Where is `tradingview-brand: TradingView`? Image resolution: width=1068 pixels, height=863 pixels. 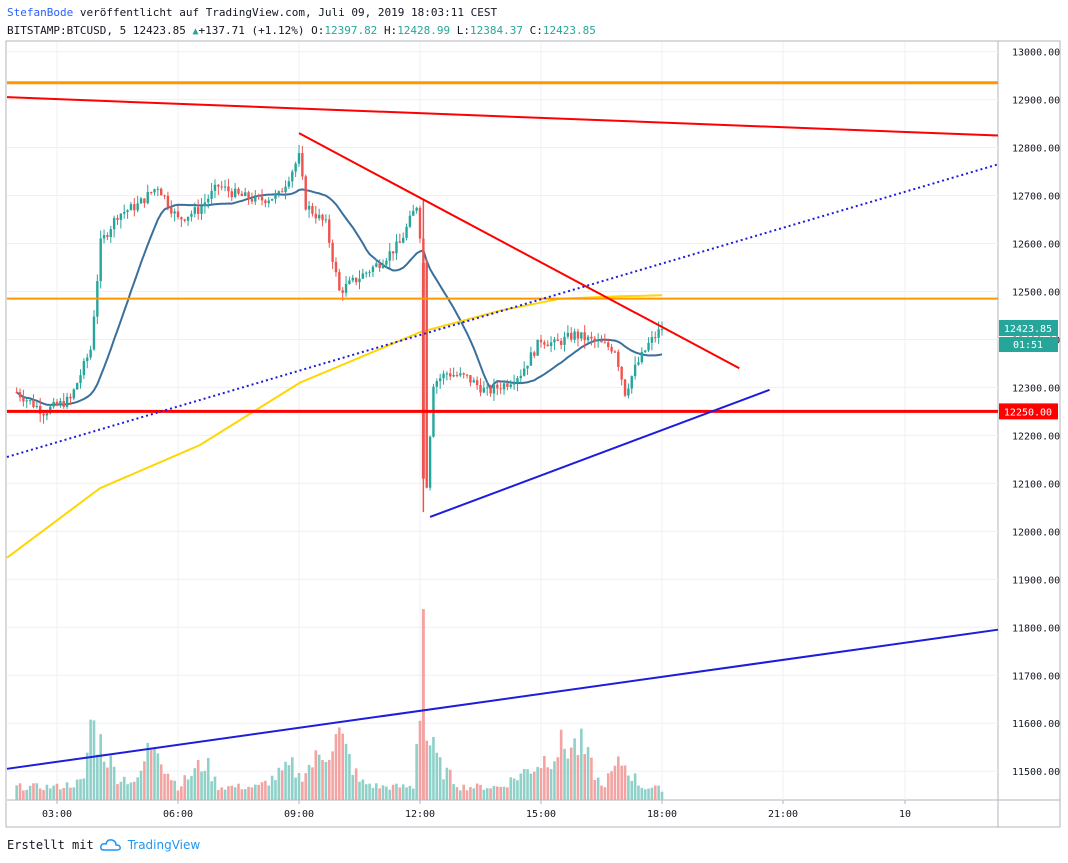
tradingview-brand: TradingView is located at coordinates (164, 845).